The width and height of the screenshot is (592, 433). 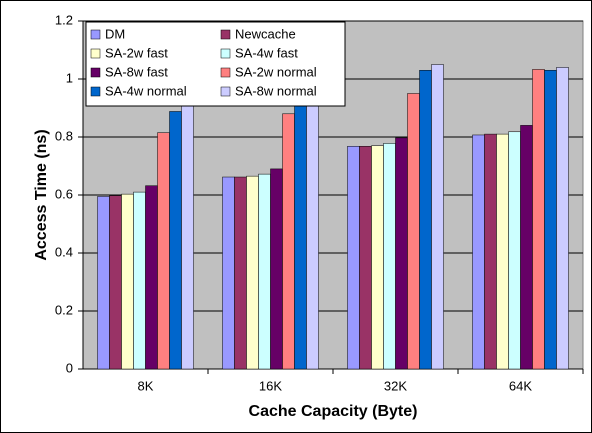 What do you see at coordinates (136, 71) in the screenshot?
I see `legend-label: SA-8w fast` at bounding box center [136, 71].